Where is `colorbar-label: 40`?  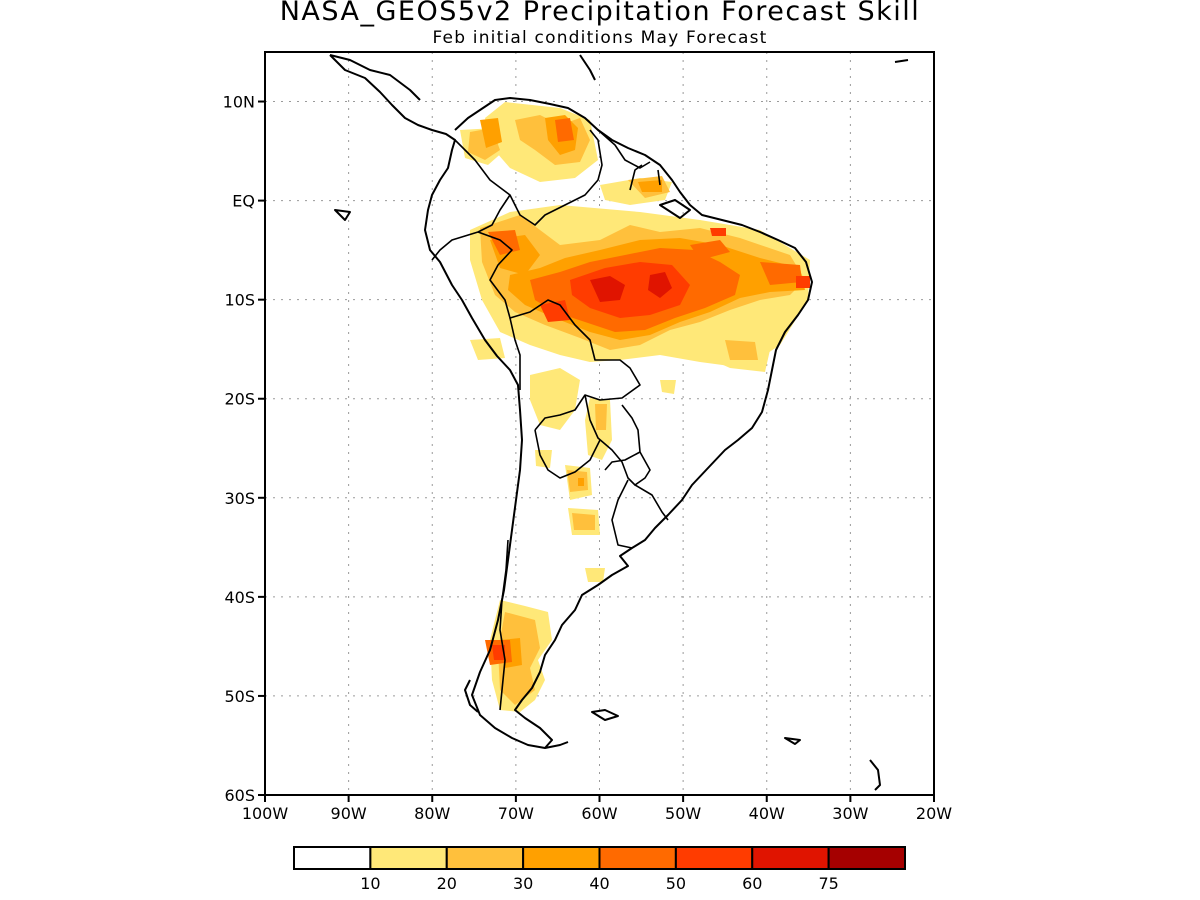 colorbar-label: 40 is located at coordinates (599, 883).